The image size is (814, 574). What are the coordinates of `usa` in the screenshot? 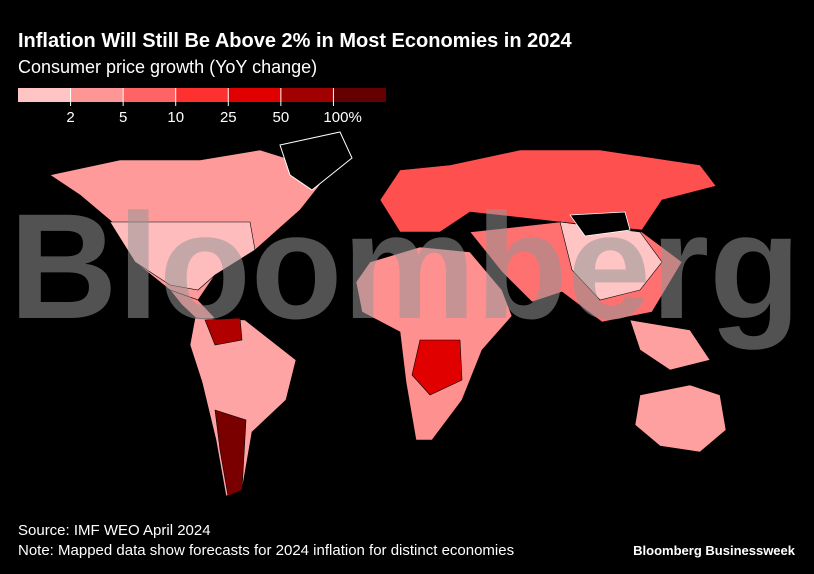 It's located at (182, 256).